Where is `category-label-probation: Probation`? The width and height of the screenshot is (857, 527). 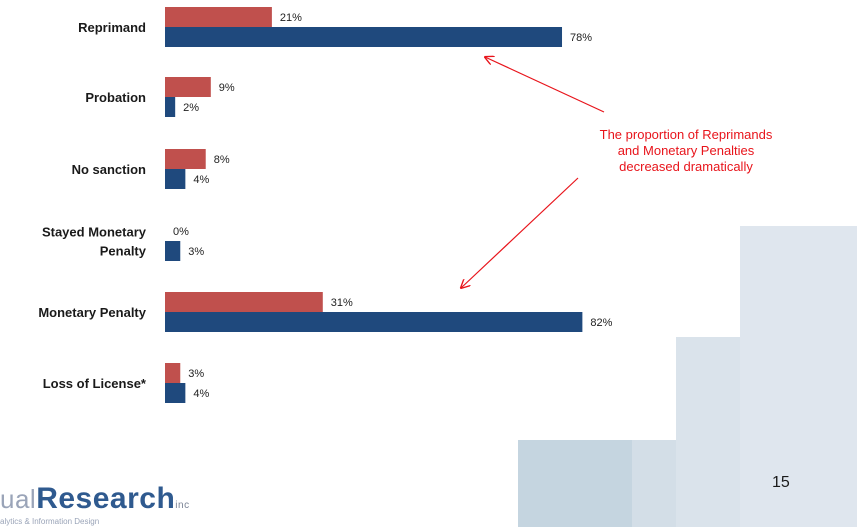
category-label-probation: Probation is located at coordinates (115, 97).